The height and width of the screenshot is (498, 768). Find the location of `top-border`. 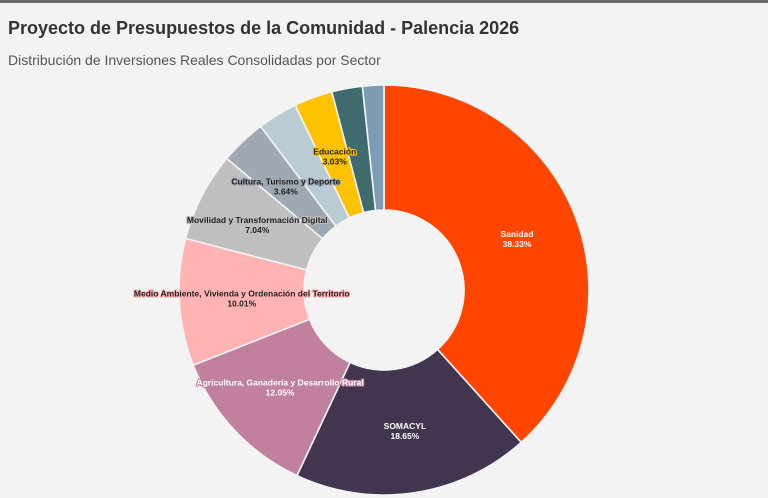

top-border is located at coordinates (384, 1).